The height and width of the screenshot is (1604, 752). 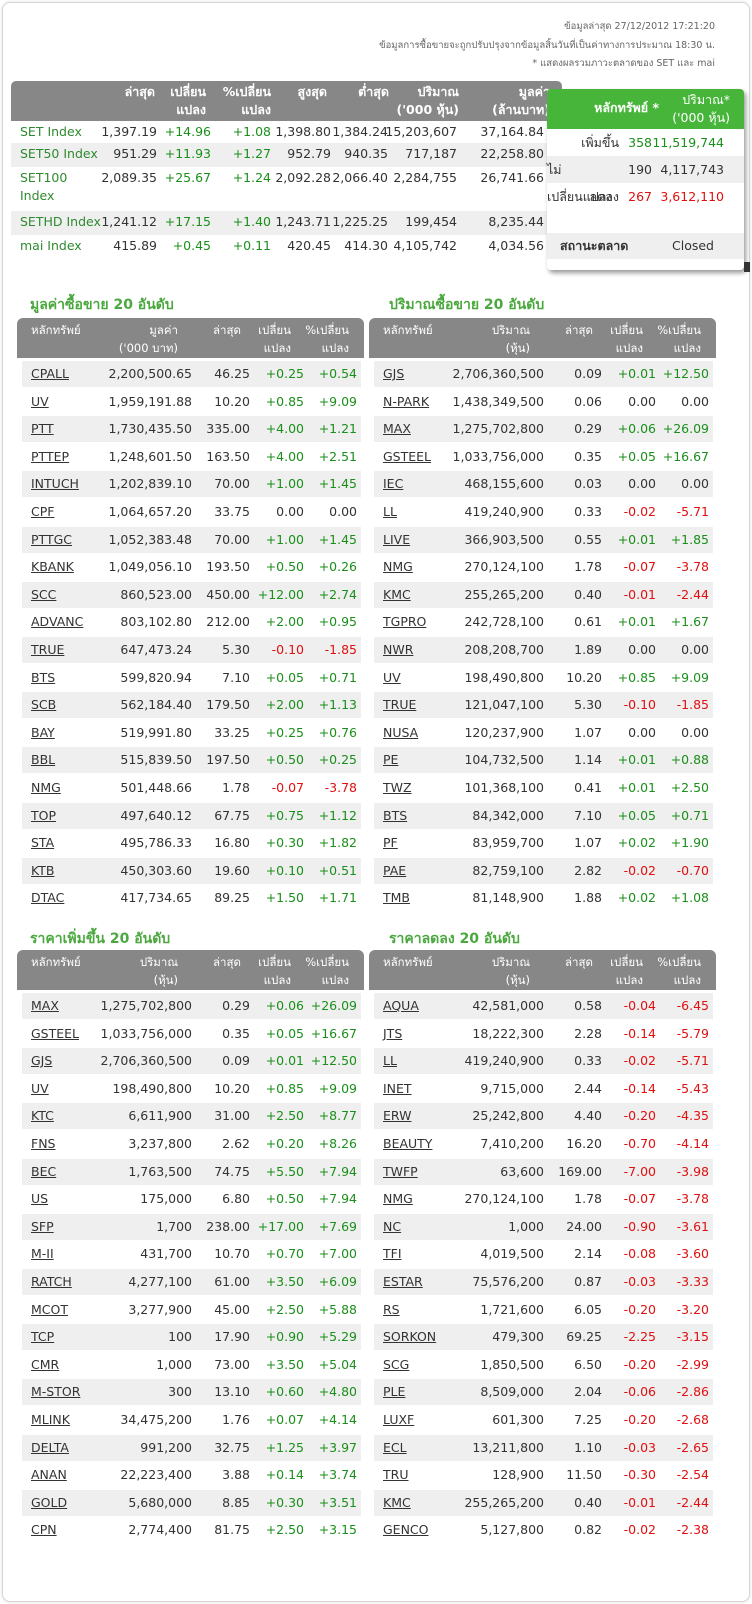 I want to click on top-volume-symbol-link: NUSA, so click(x=401, y=732).